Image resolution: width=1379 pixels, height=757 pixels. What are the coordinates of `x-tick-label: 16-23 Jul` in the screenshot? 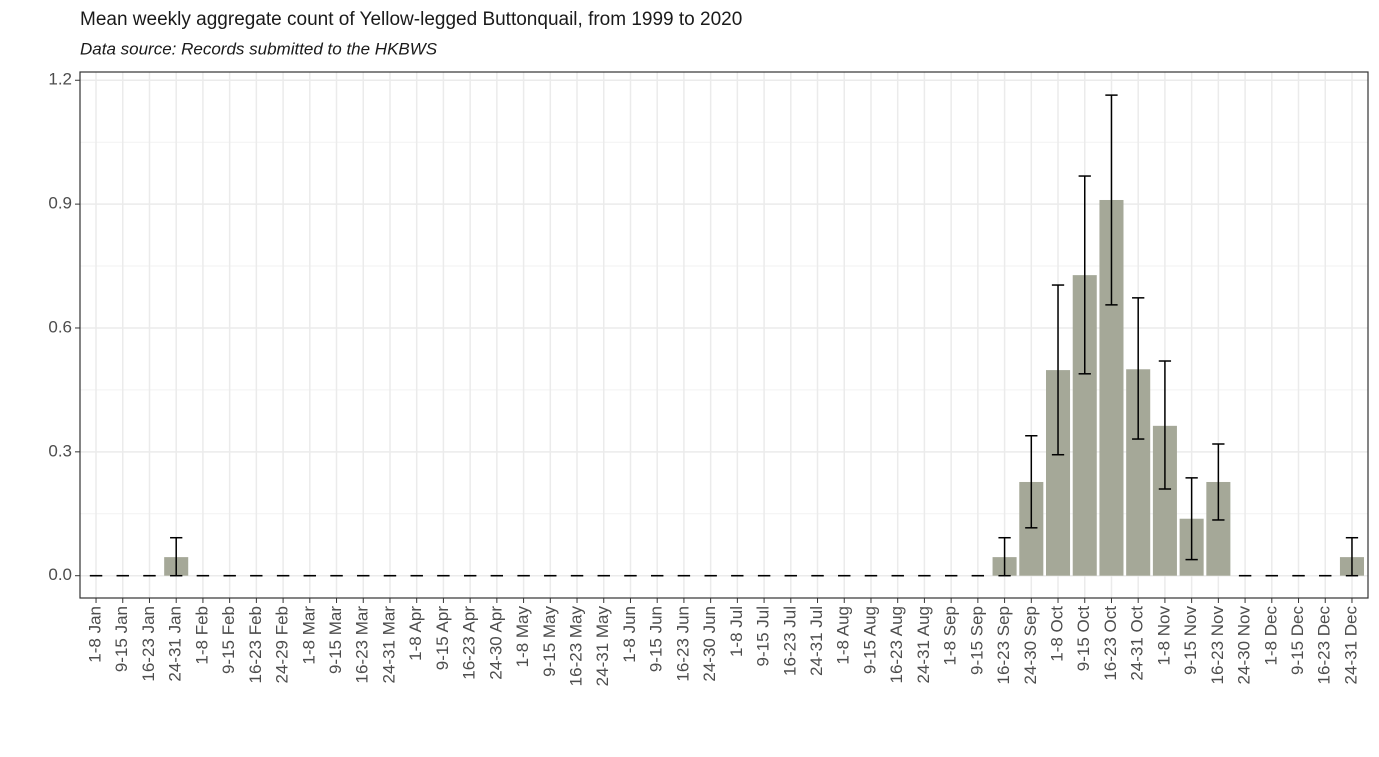 It's located at (789, 641).